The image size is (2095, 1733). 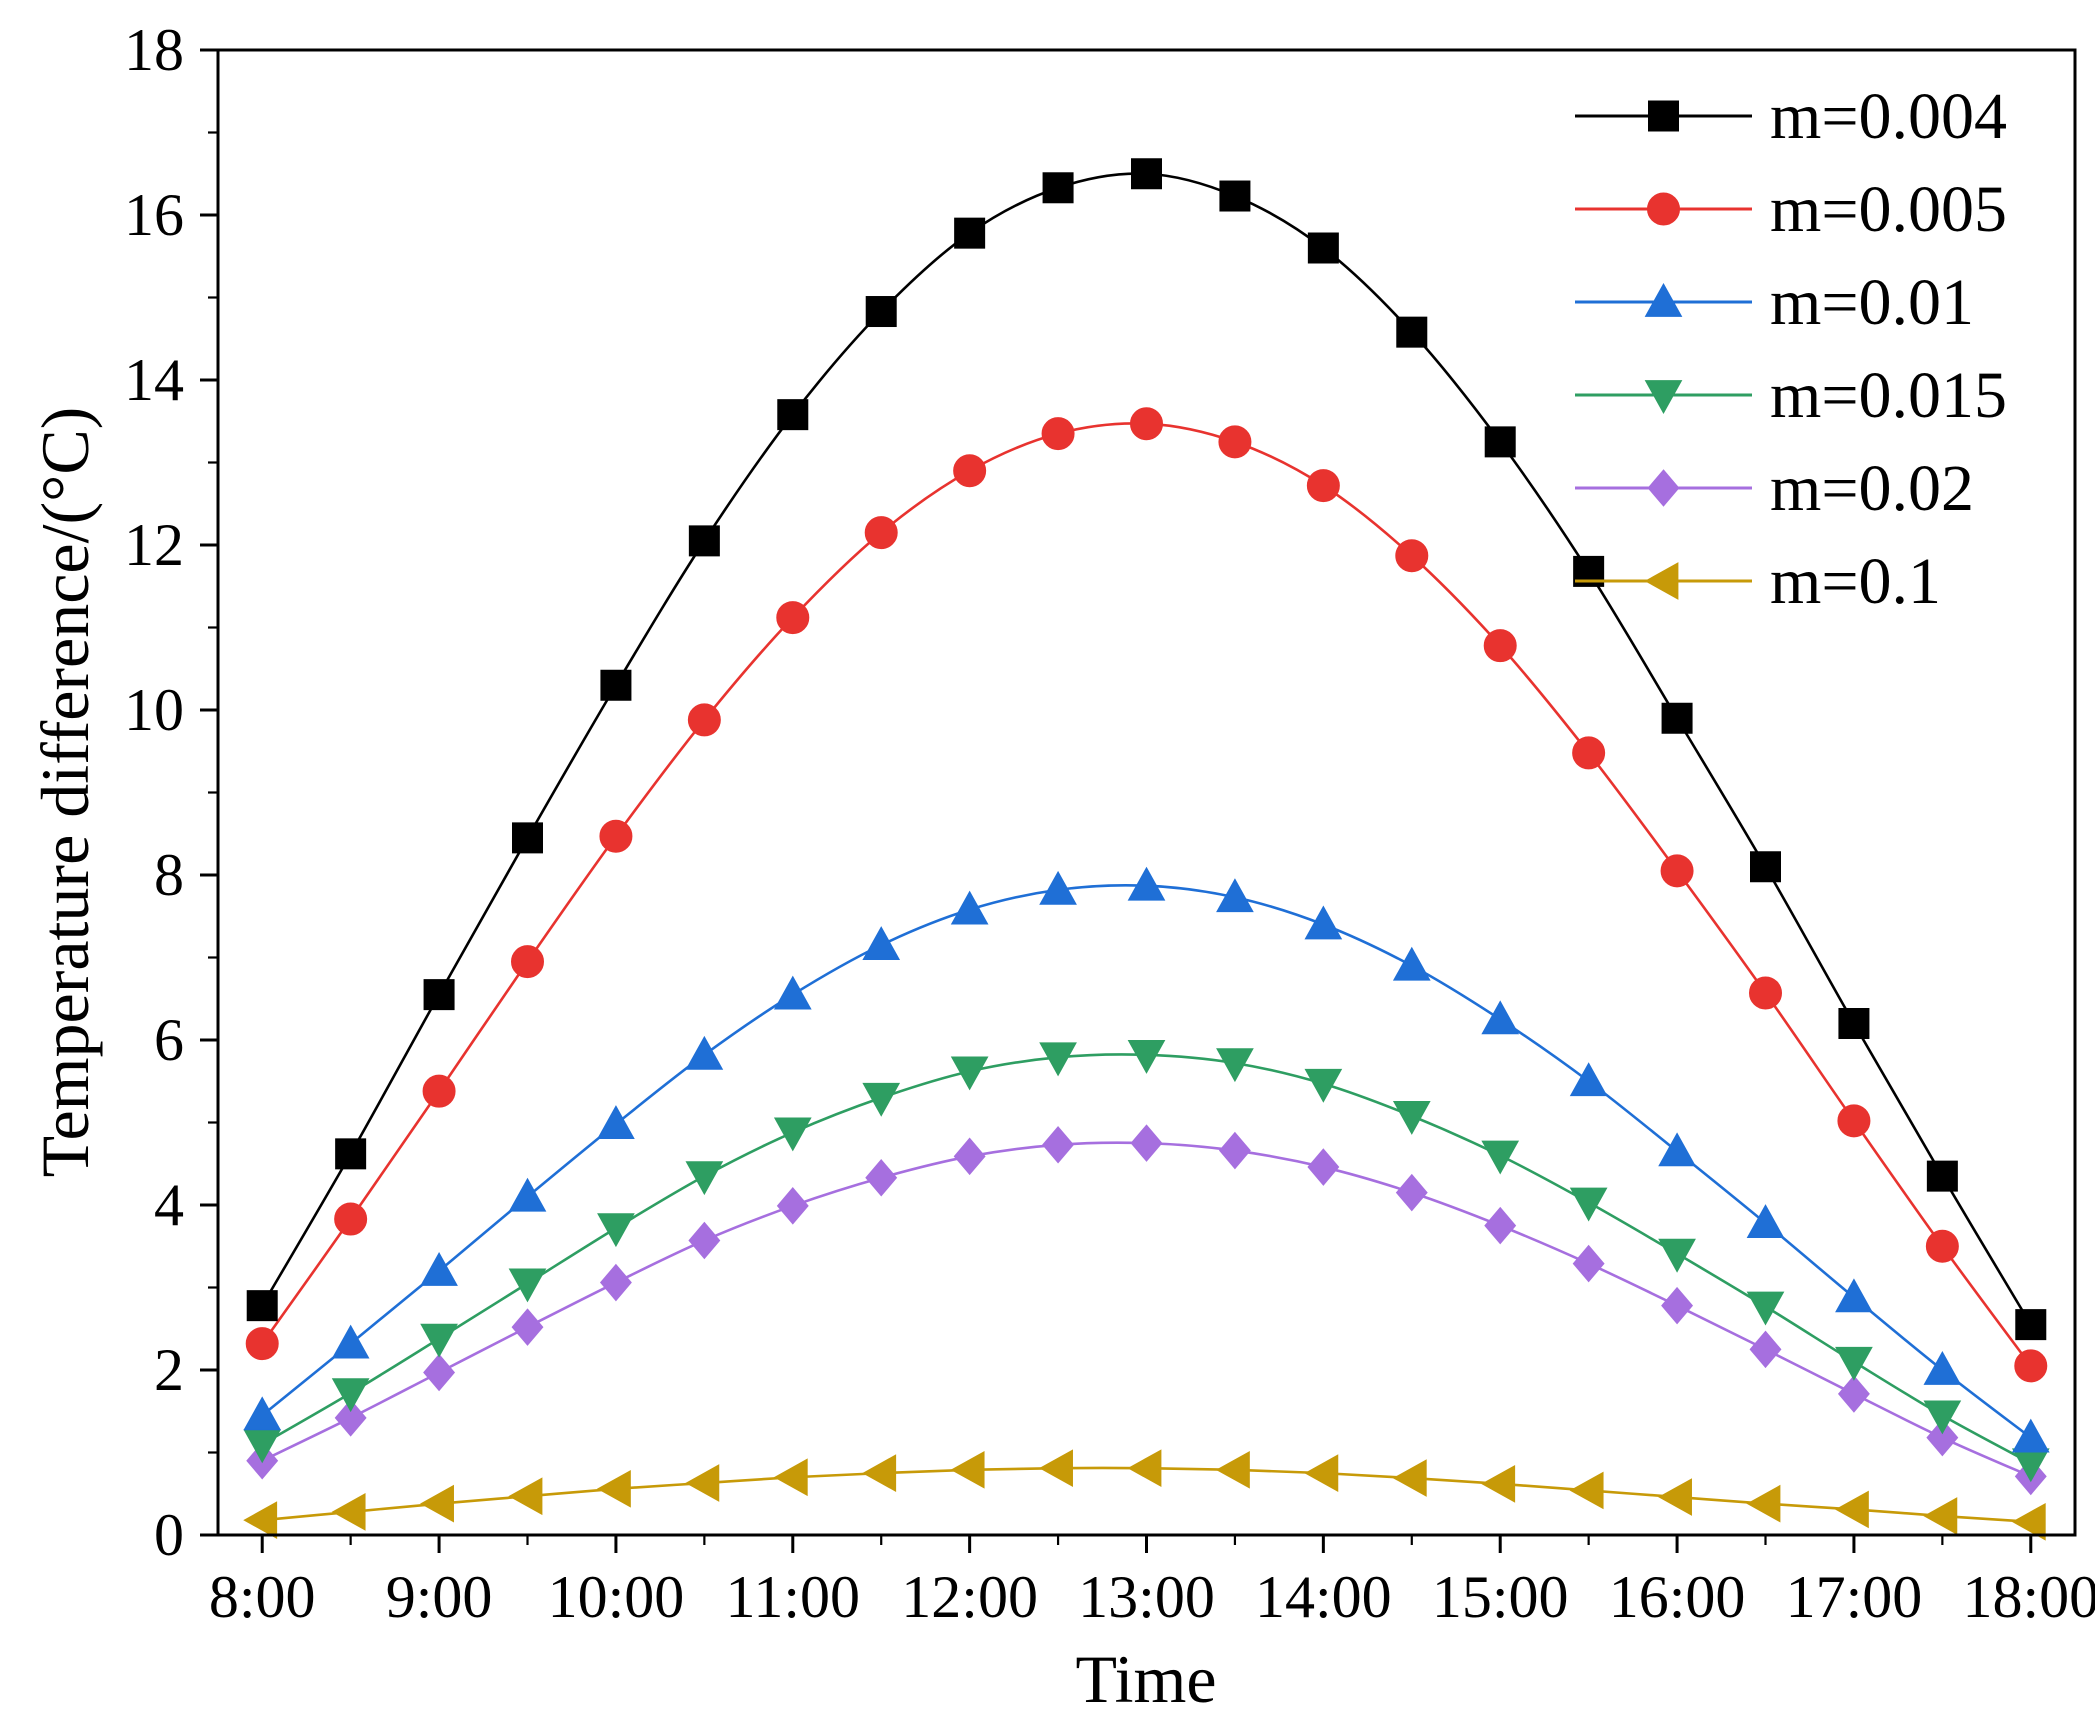 What do you see at coordinates (65, 792) in the screenshot?
I see `y-axis-title: Temperature difference/(°C)` at bounding box center [65, 792].